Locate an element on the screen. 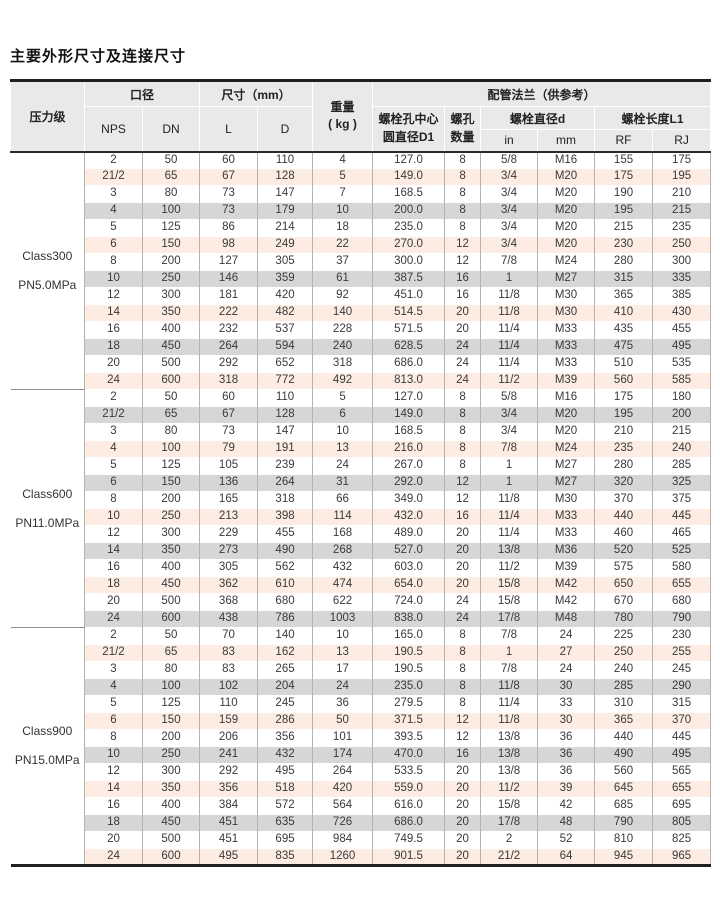  cell-d: 562 is located at coordinates (285, 568).